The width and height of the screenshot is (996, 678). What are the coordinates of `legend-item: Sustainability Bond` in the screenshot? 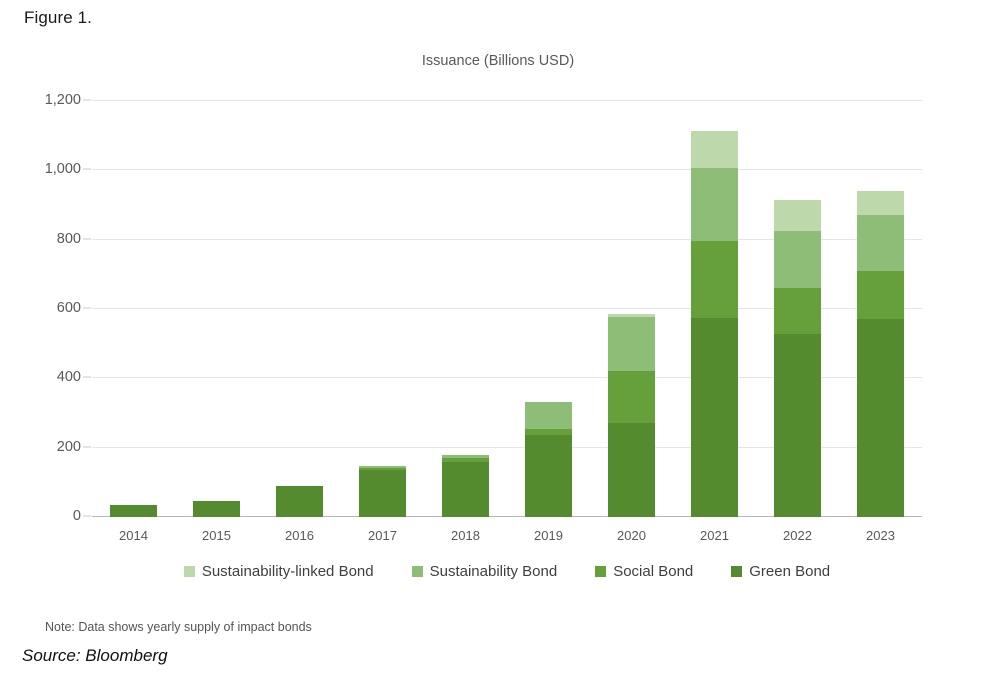 It's located at (484, 571).